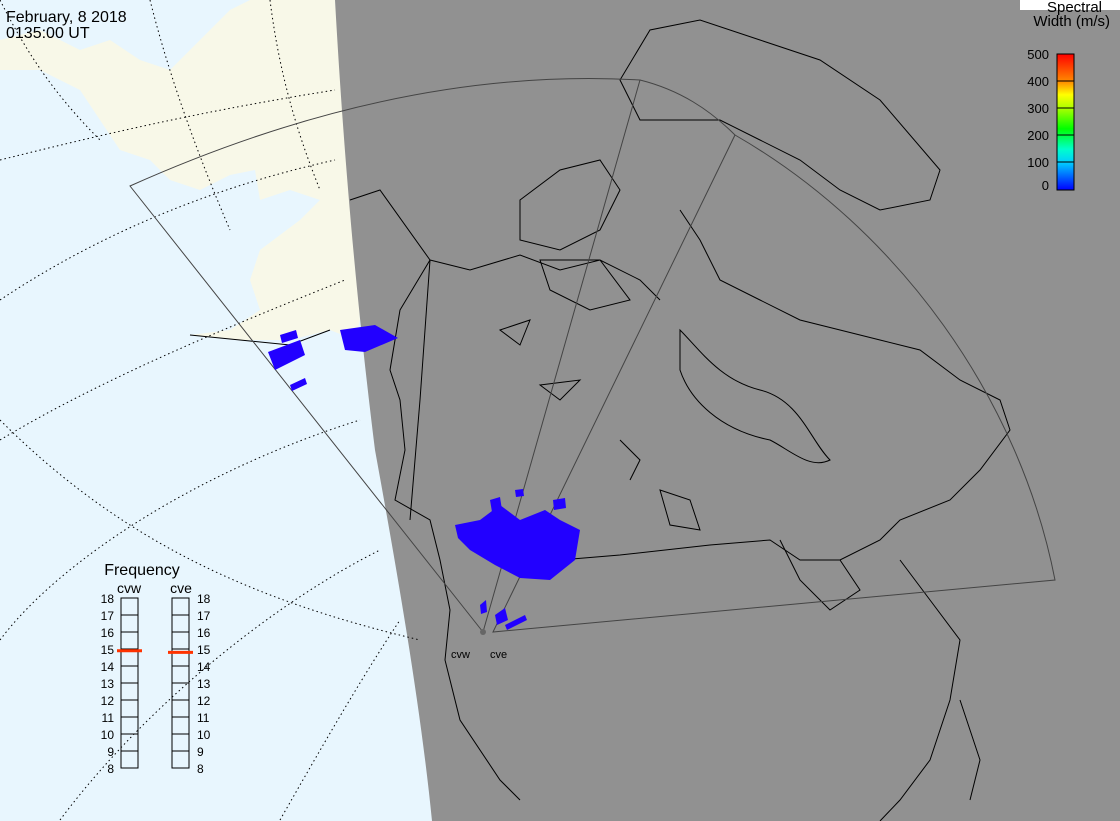 The height and width of the screenshot is (821, 1120). What do you see at coordinates (1045, 185) in the screenshot?
I see `colorbar-tick: 0` at bounding box center [1045, 185].